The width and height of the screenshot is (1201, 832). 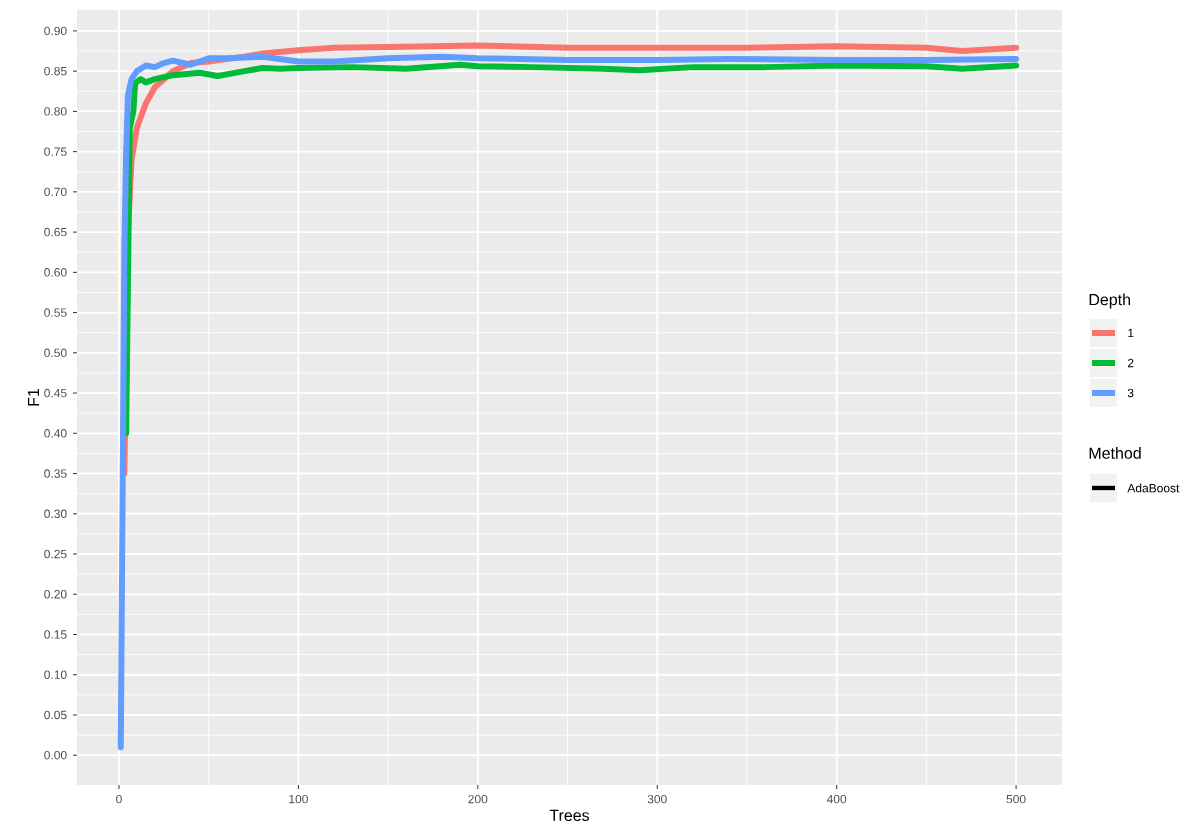 What do you see at coordinates (55, 554) in the screenshot?
I see `y-tick-label: 0.25` at bounding box center [55, 554].